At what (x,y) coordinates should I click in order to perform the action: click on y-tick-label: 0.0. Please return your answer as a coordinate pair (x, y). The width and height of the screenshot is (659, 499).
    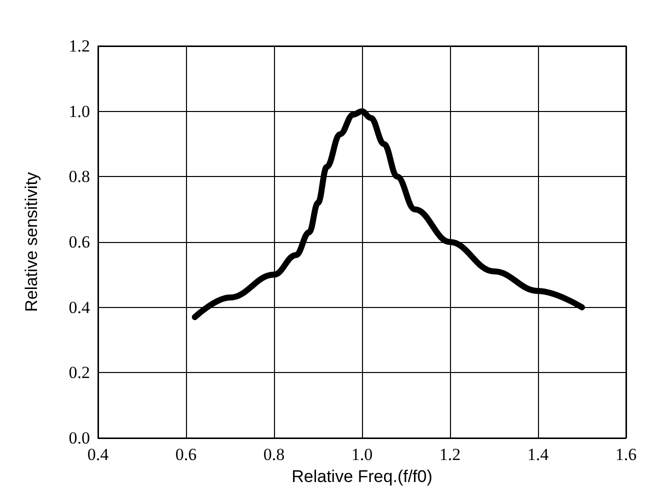
    Looking at the image, I should click on (79, 438).